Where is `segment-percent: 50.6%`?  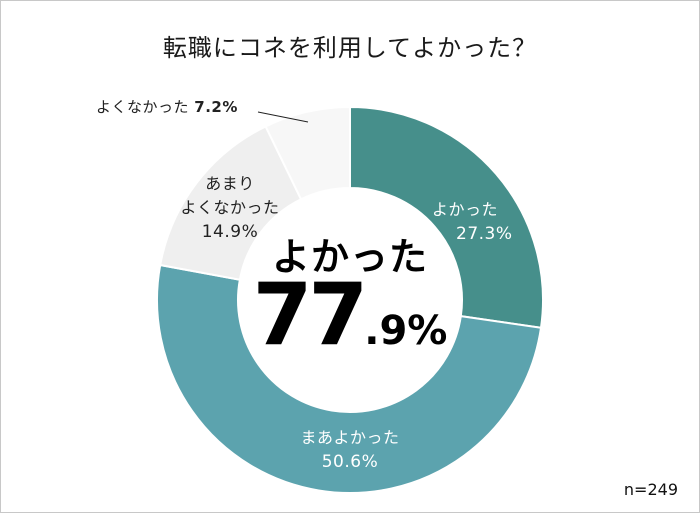
segment-percent: 50.6% is located at coordinates (350, 462).